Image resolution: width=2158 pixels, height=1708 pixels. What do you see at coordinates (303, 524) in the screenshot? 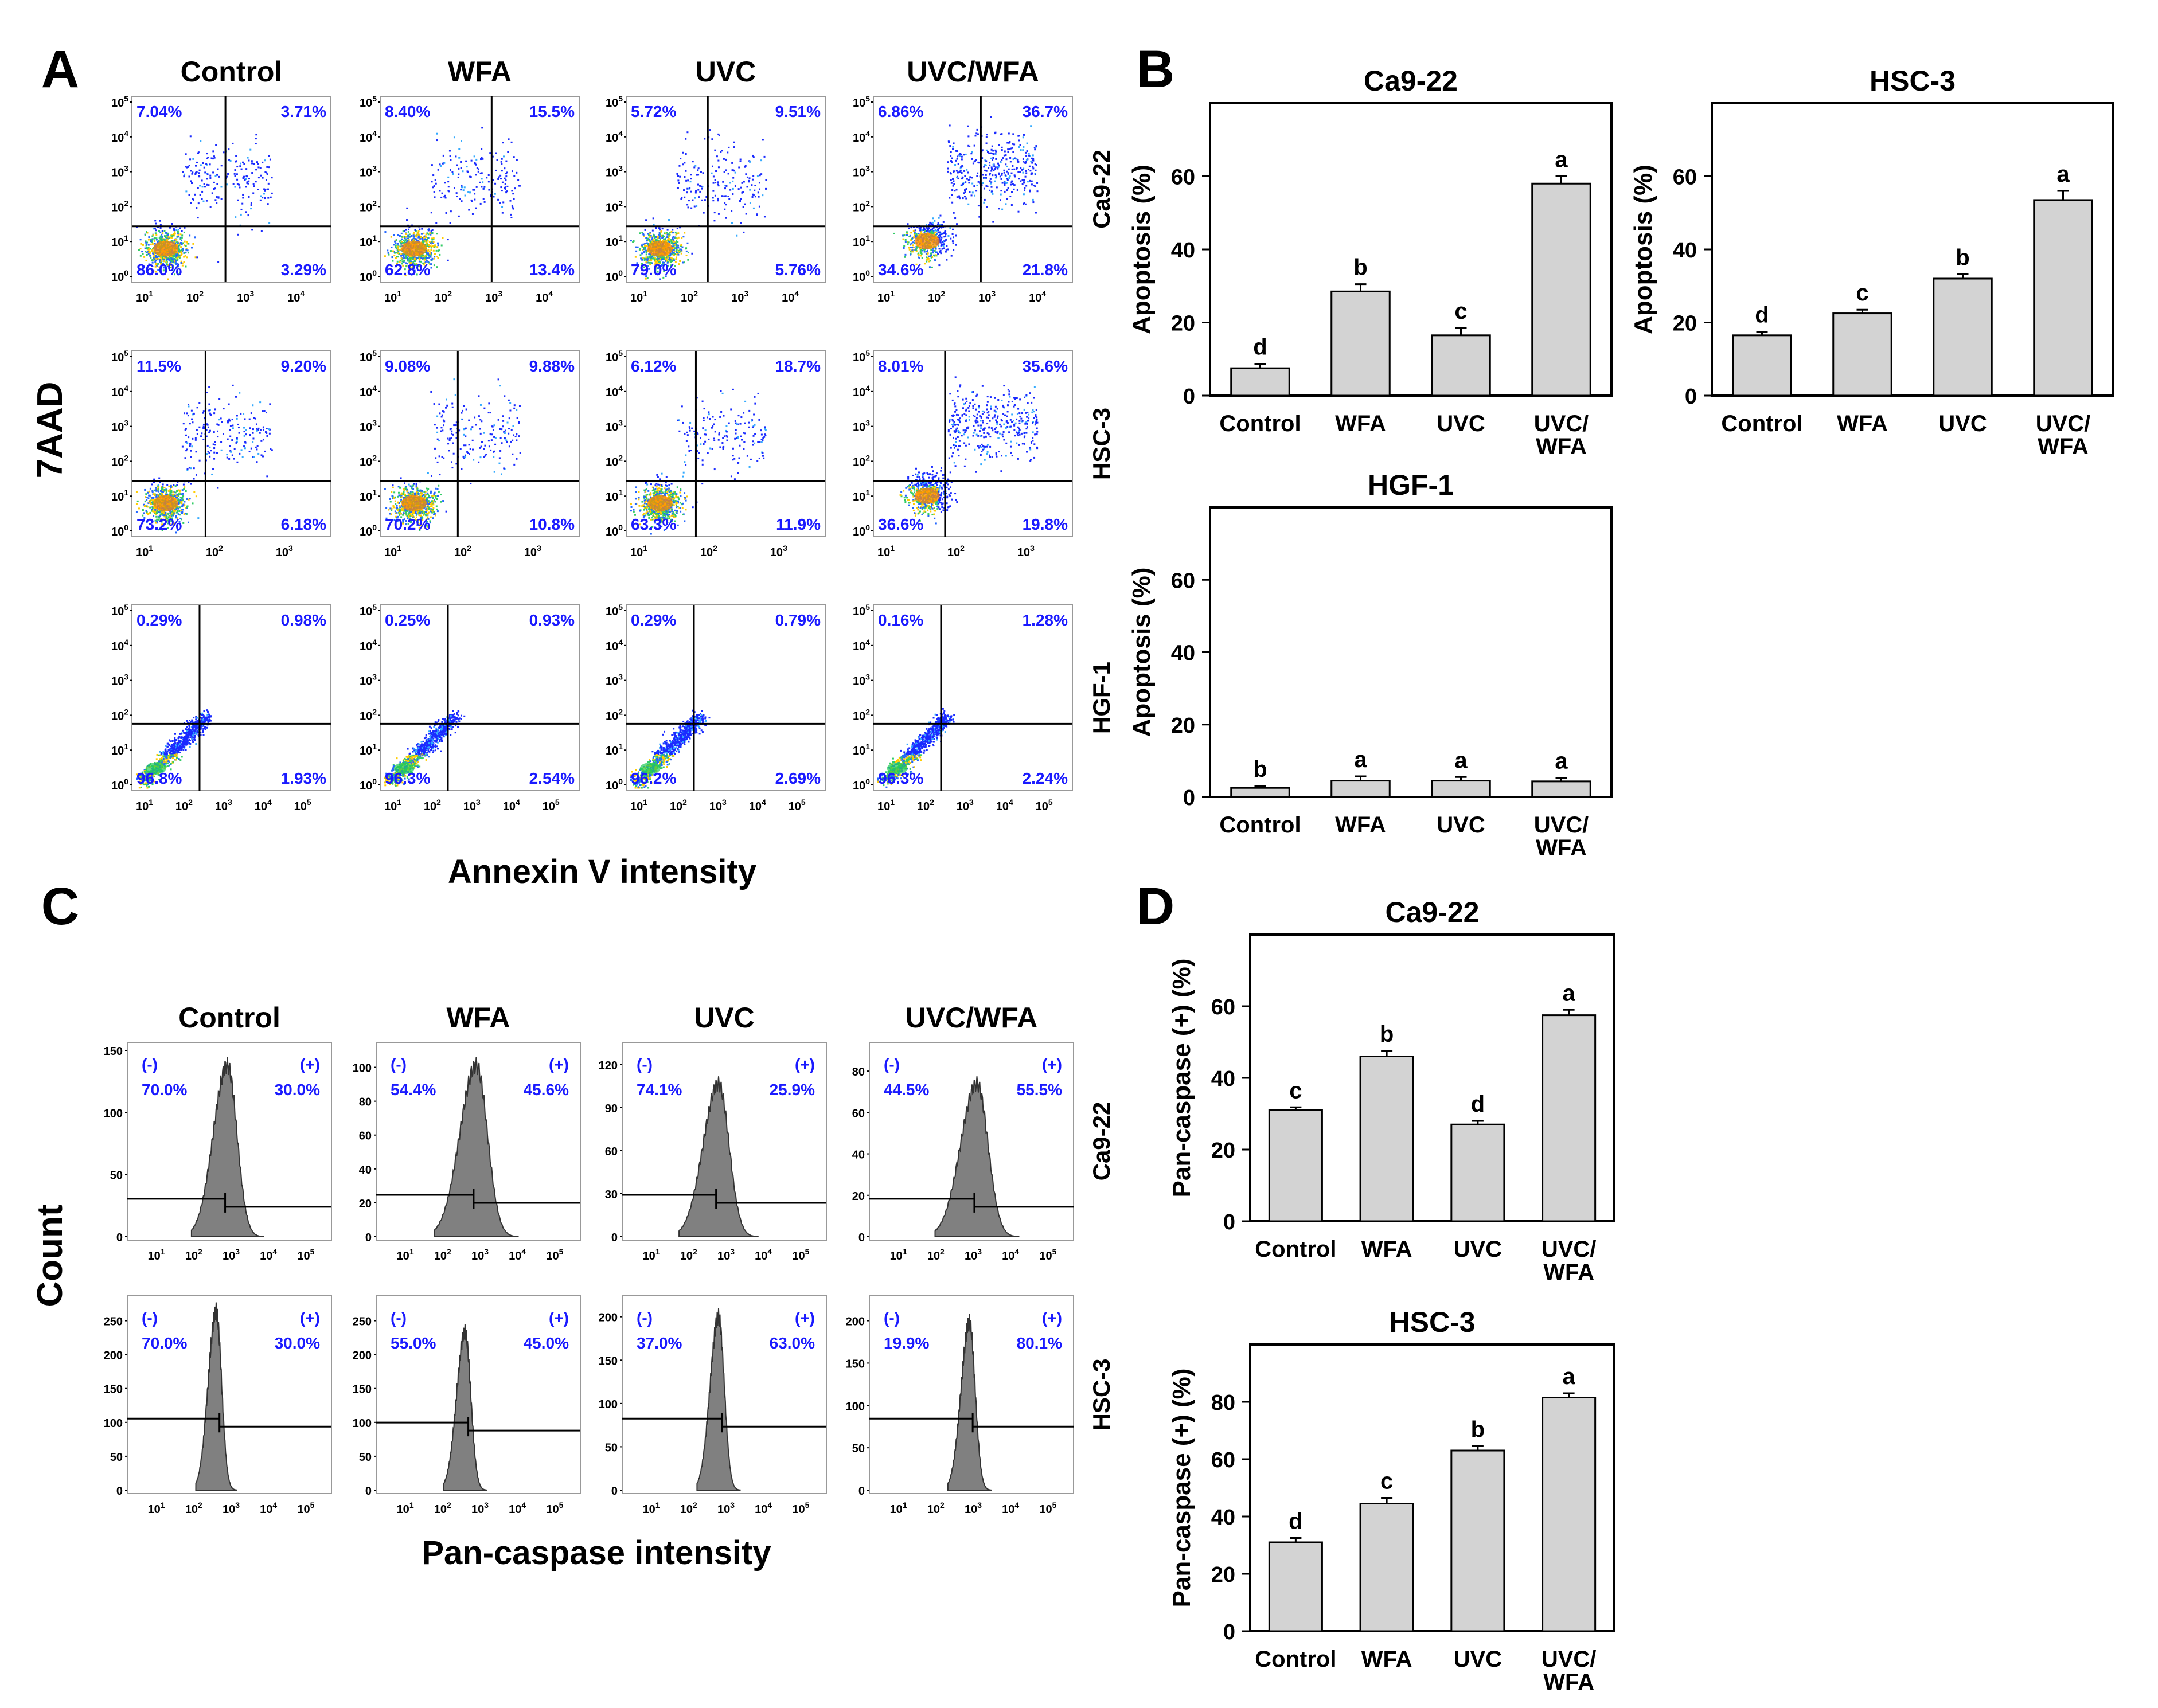
I see `quadrant-lower-right: 6.18%` at bounding box center [303, 524].